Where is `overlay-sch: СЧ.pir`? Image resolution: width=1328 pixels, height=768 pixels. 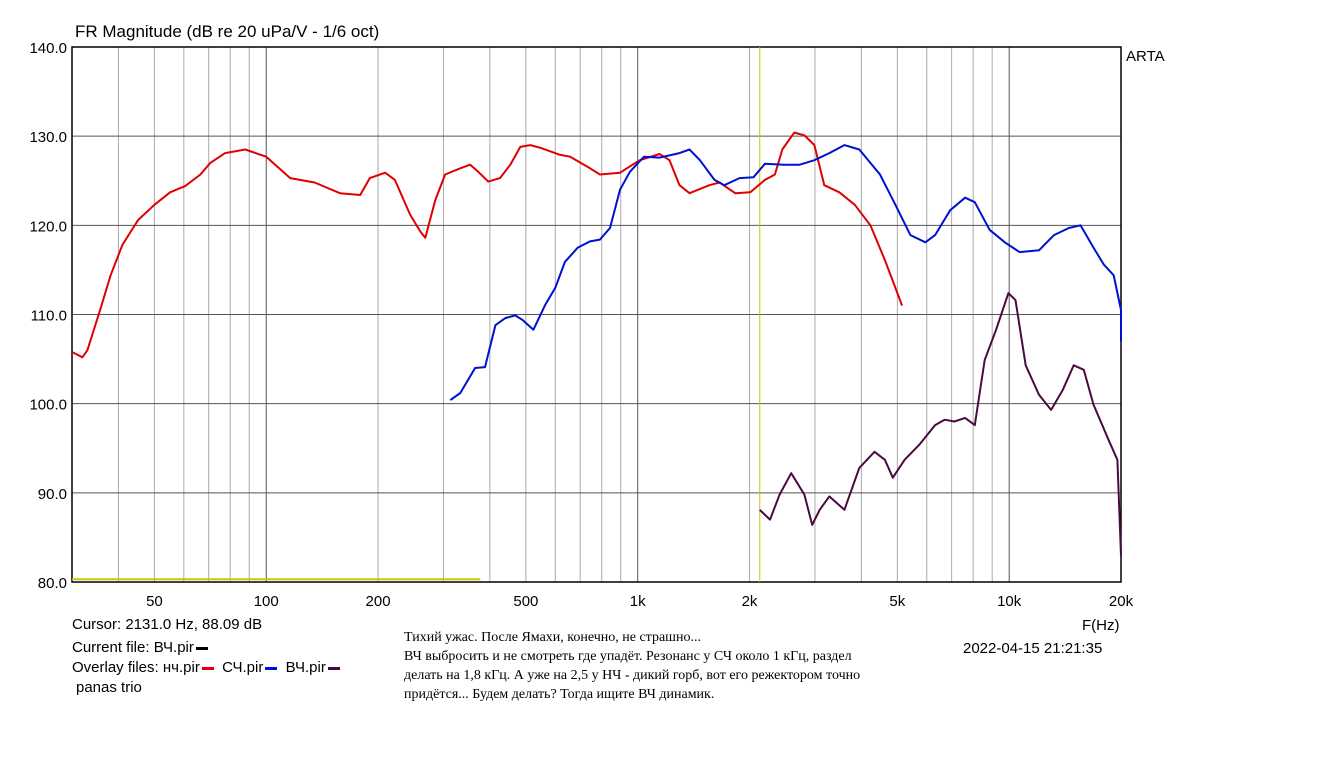 overlay-sch: СЧ.pir is located at coordinates (250, 667).